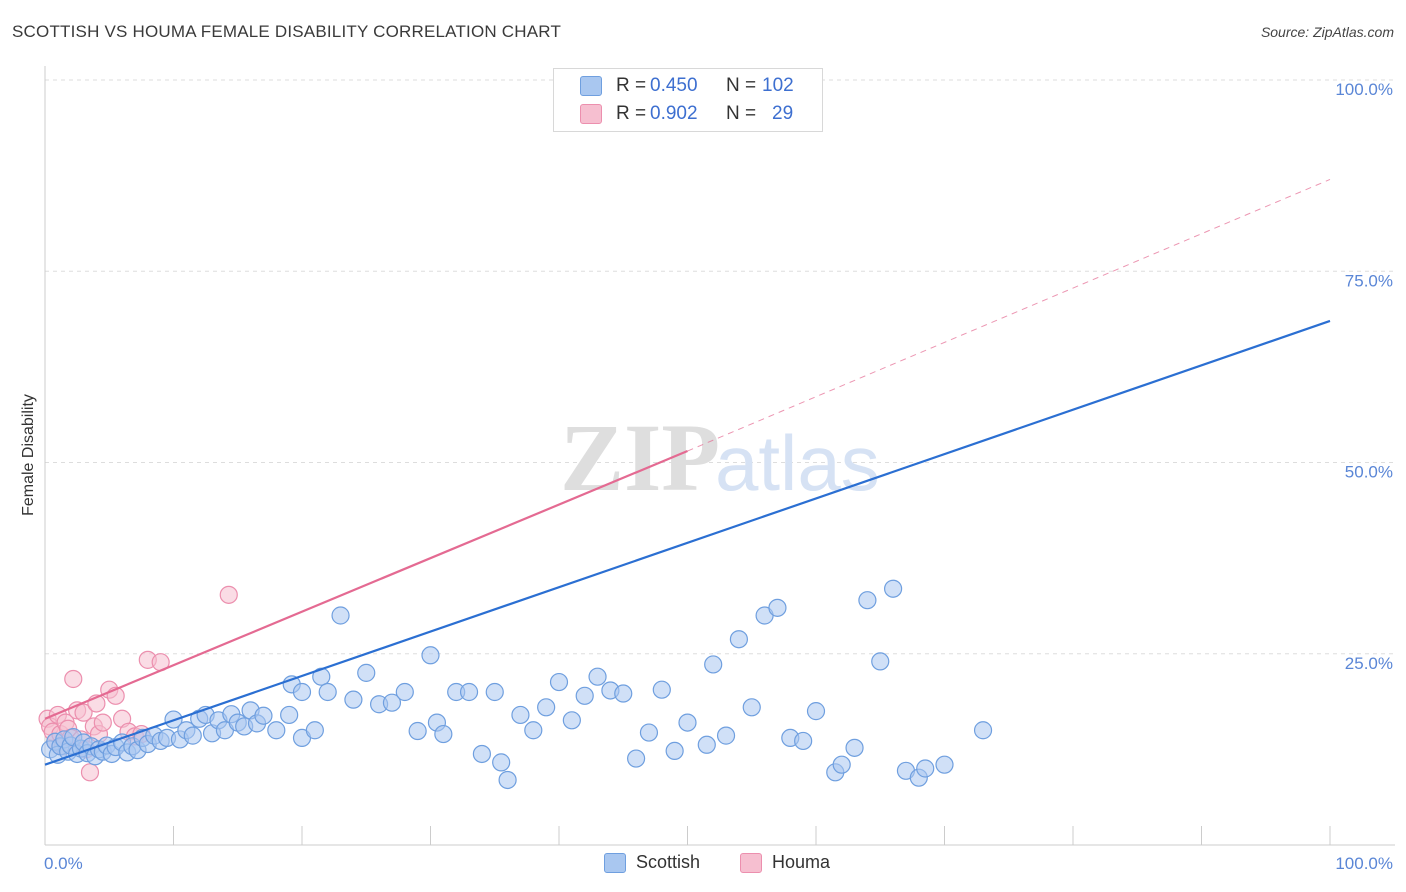 This screenshot has width=1406, height=892. What do you see at coordinates (1009, 315) in the screenshot?
I see `houma-trend-extension` at bounding box center [1009, 315].